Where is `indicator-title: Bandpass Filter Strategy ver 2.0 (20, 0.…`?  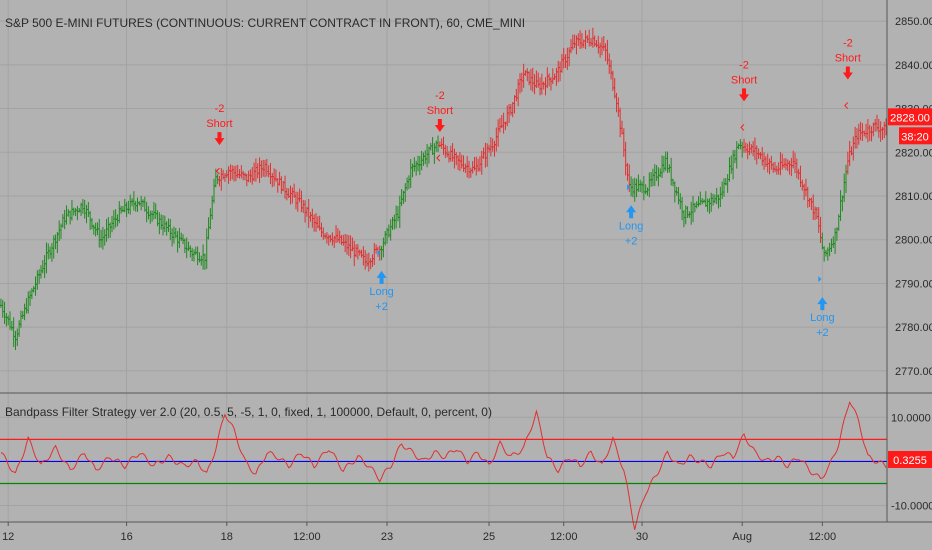
indicator-title: Bandpass Filter Strategy ver 2.0 (20, 0.… is located at coordinates (248, 412).